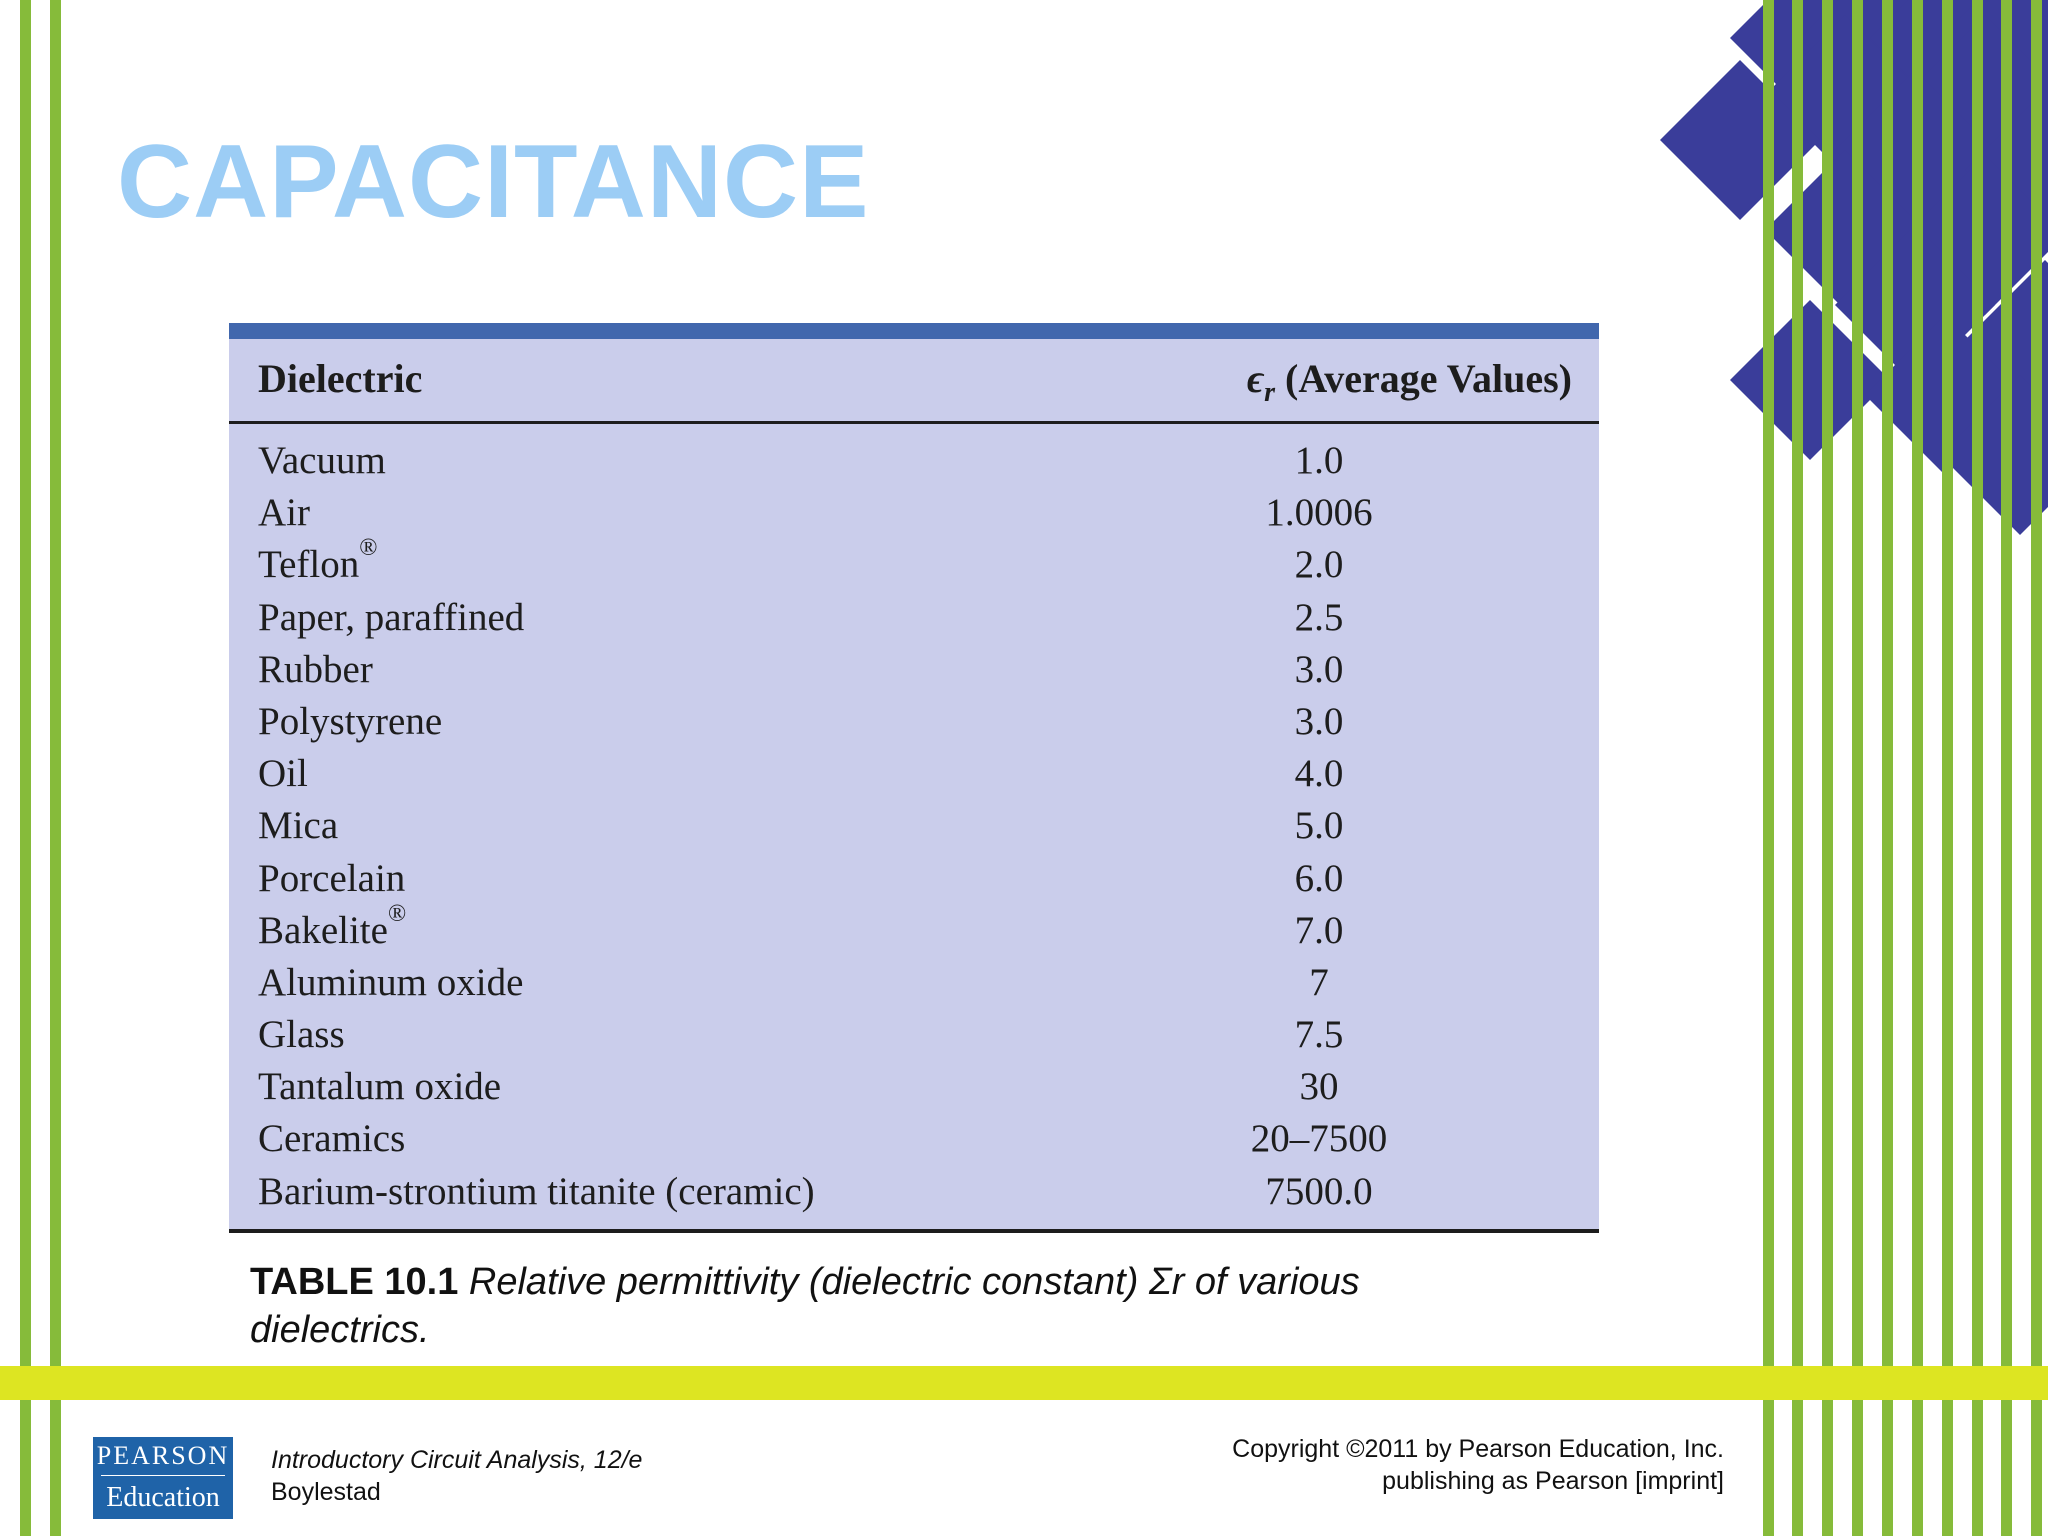  What do you see at coordinates (298, 826) in the screenshot?
I see `dielectric-name: Mica` at bounding box center [298, 826].